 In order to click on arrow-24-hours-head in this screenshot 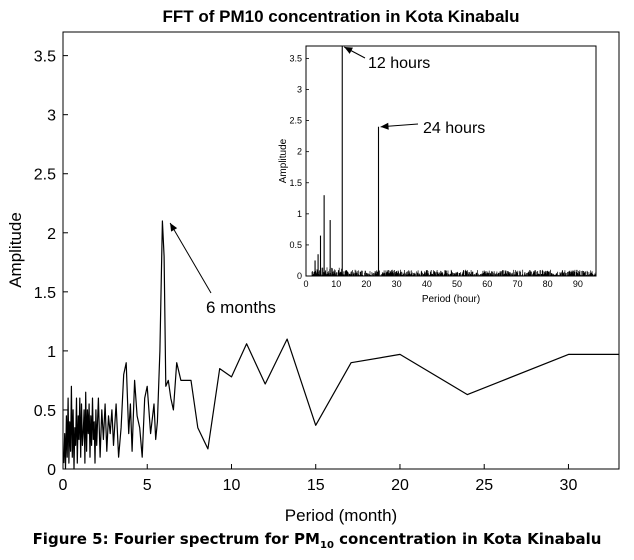, I will do `click(384, 126)`.